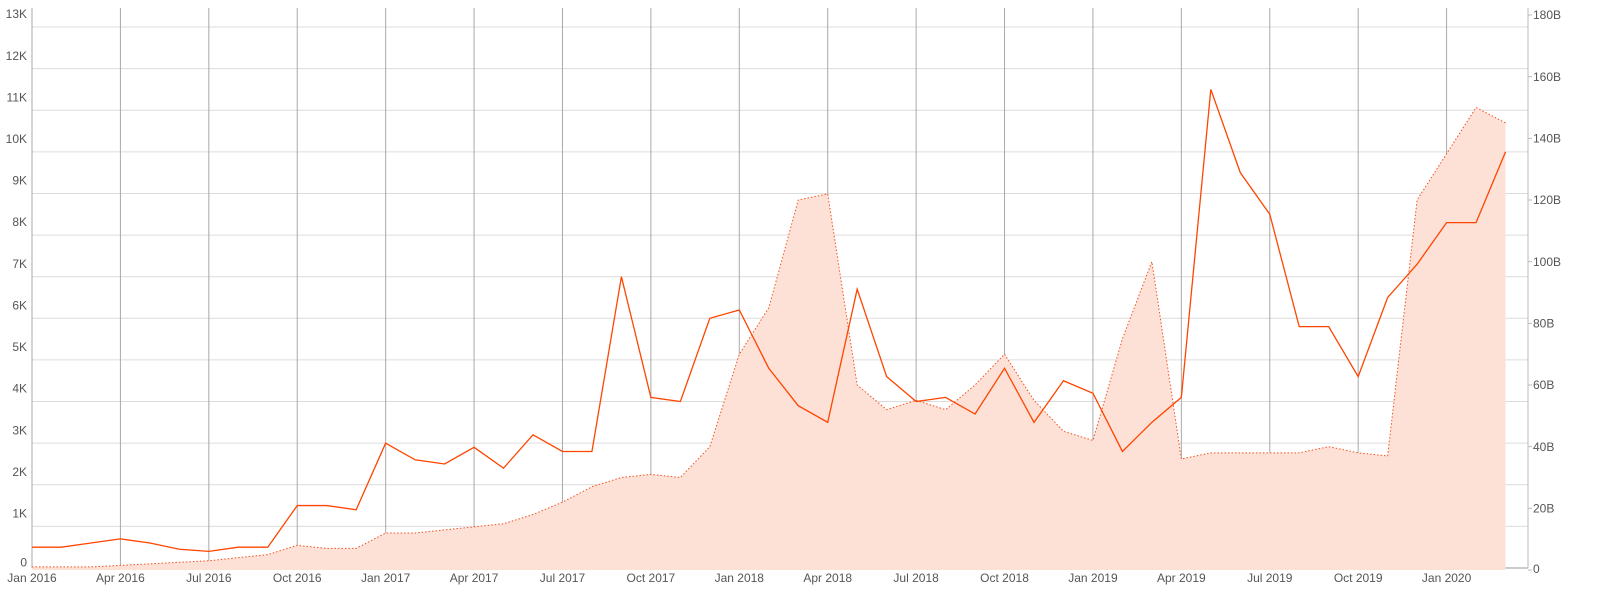 The width and height of the screenshot is (1600, 604). Describe the element at coordinates (19, 305) in the screenshot. I see `y-tick-label: 6K` at that location.